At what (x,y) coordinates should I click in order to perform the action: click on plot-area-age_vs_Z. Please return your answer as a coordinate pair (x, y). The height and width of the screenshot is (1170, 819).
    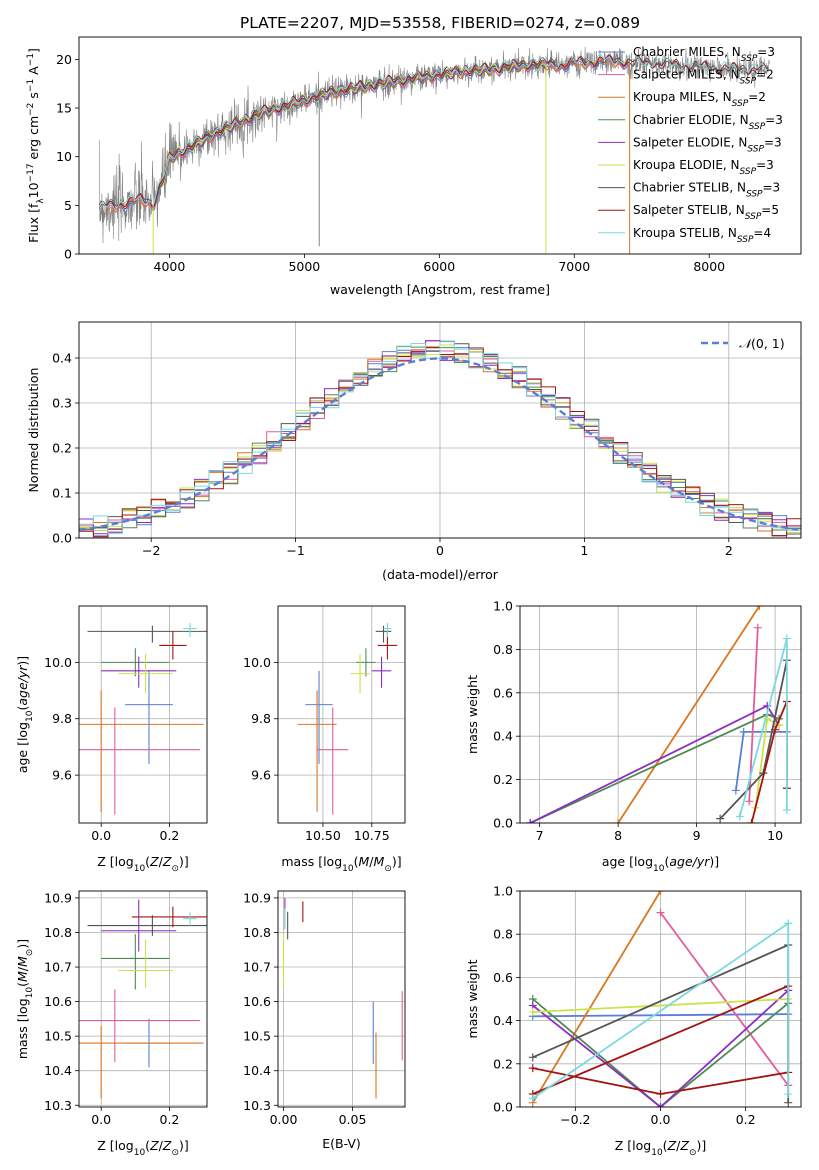
    Looking at the image, I should click on (143, 714).